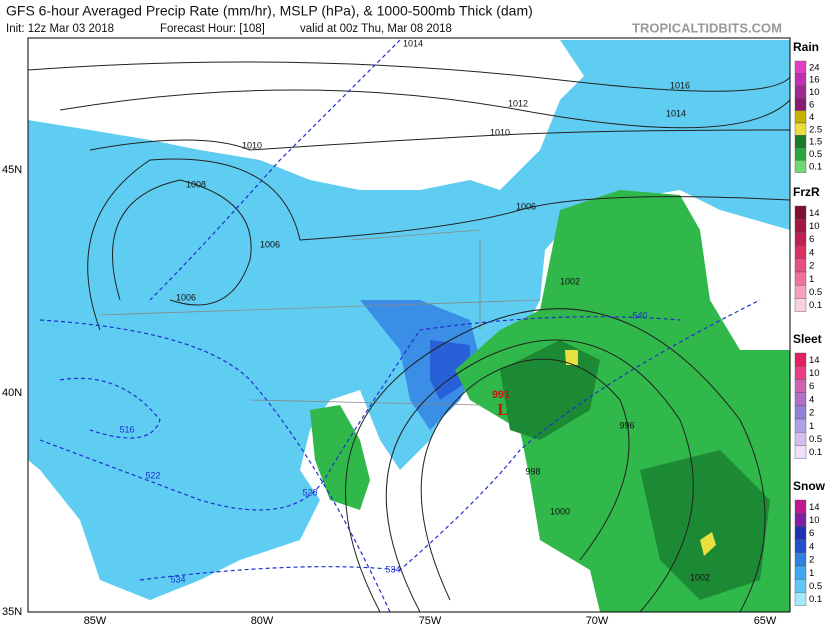 The height and width of the screenshot is (635, 835). I want to click on forecast-hour: Forecast Hour: [108], so click(212, 29).